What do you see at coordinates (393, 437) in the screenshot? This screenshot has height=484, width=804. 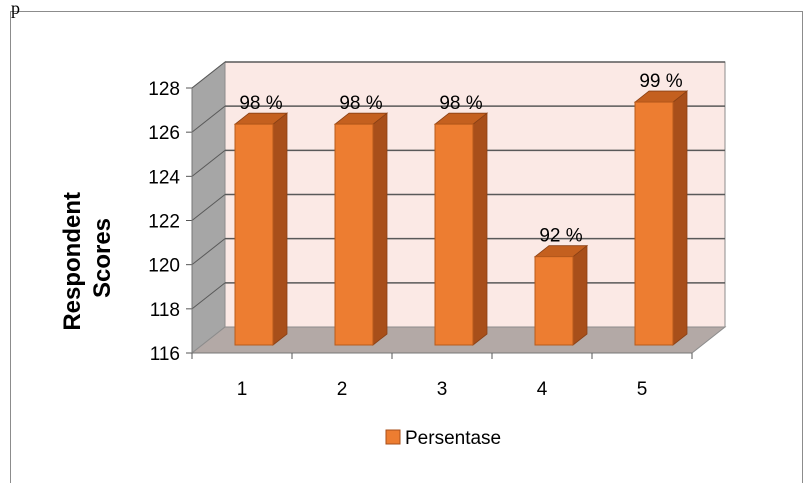 I see `legend-swatch` at bounding box center [393, 437].